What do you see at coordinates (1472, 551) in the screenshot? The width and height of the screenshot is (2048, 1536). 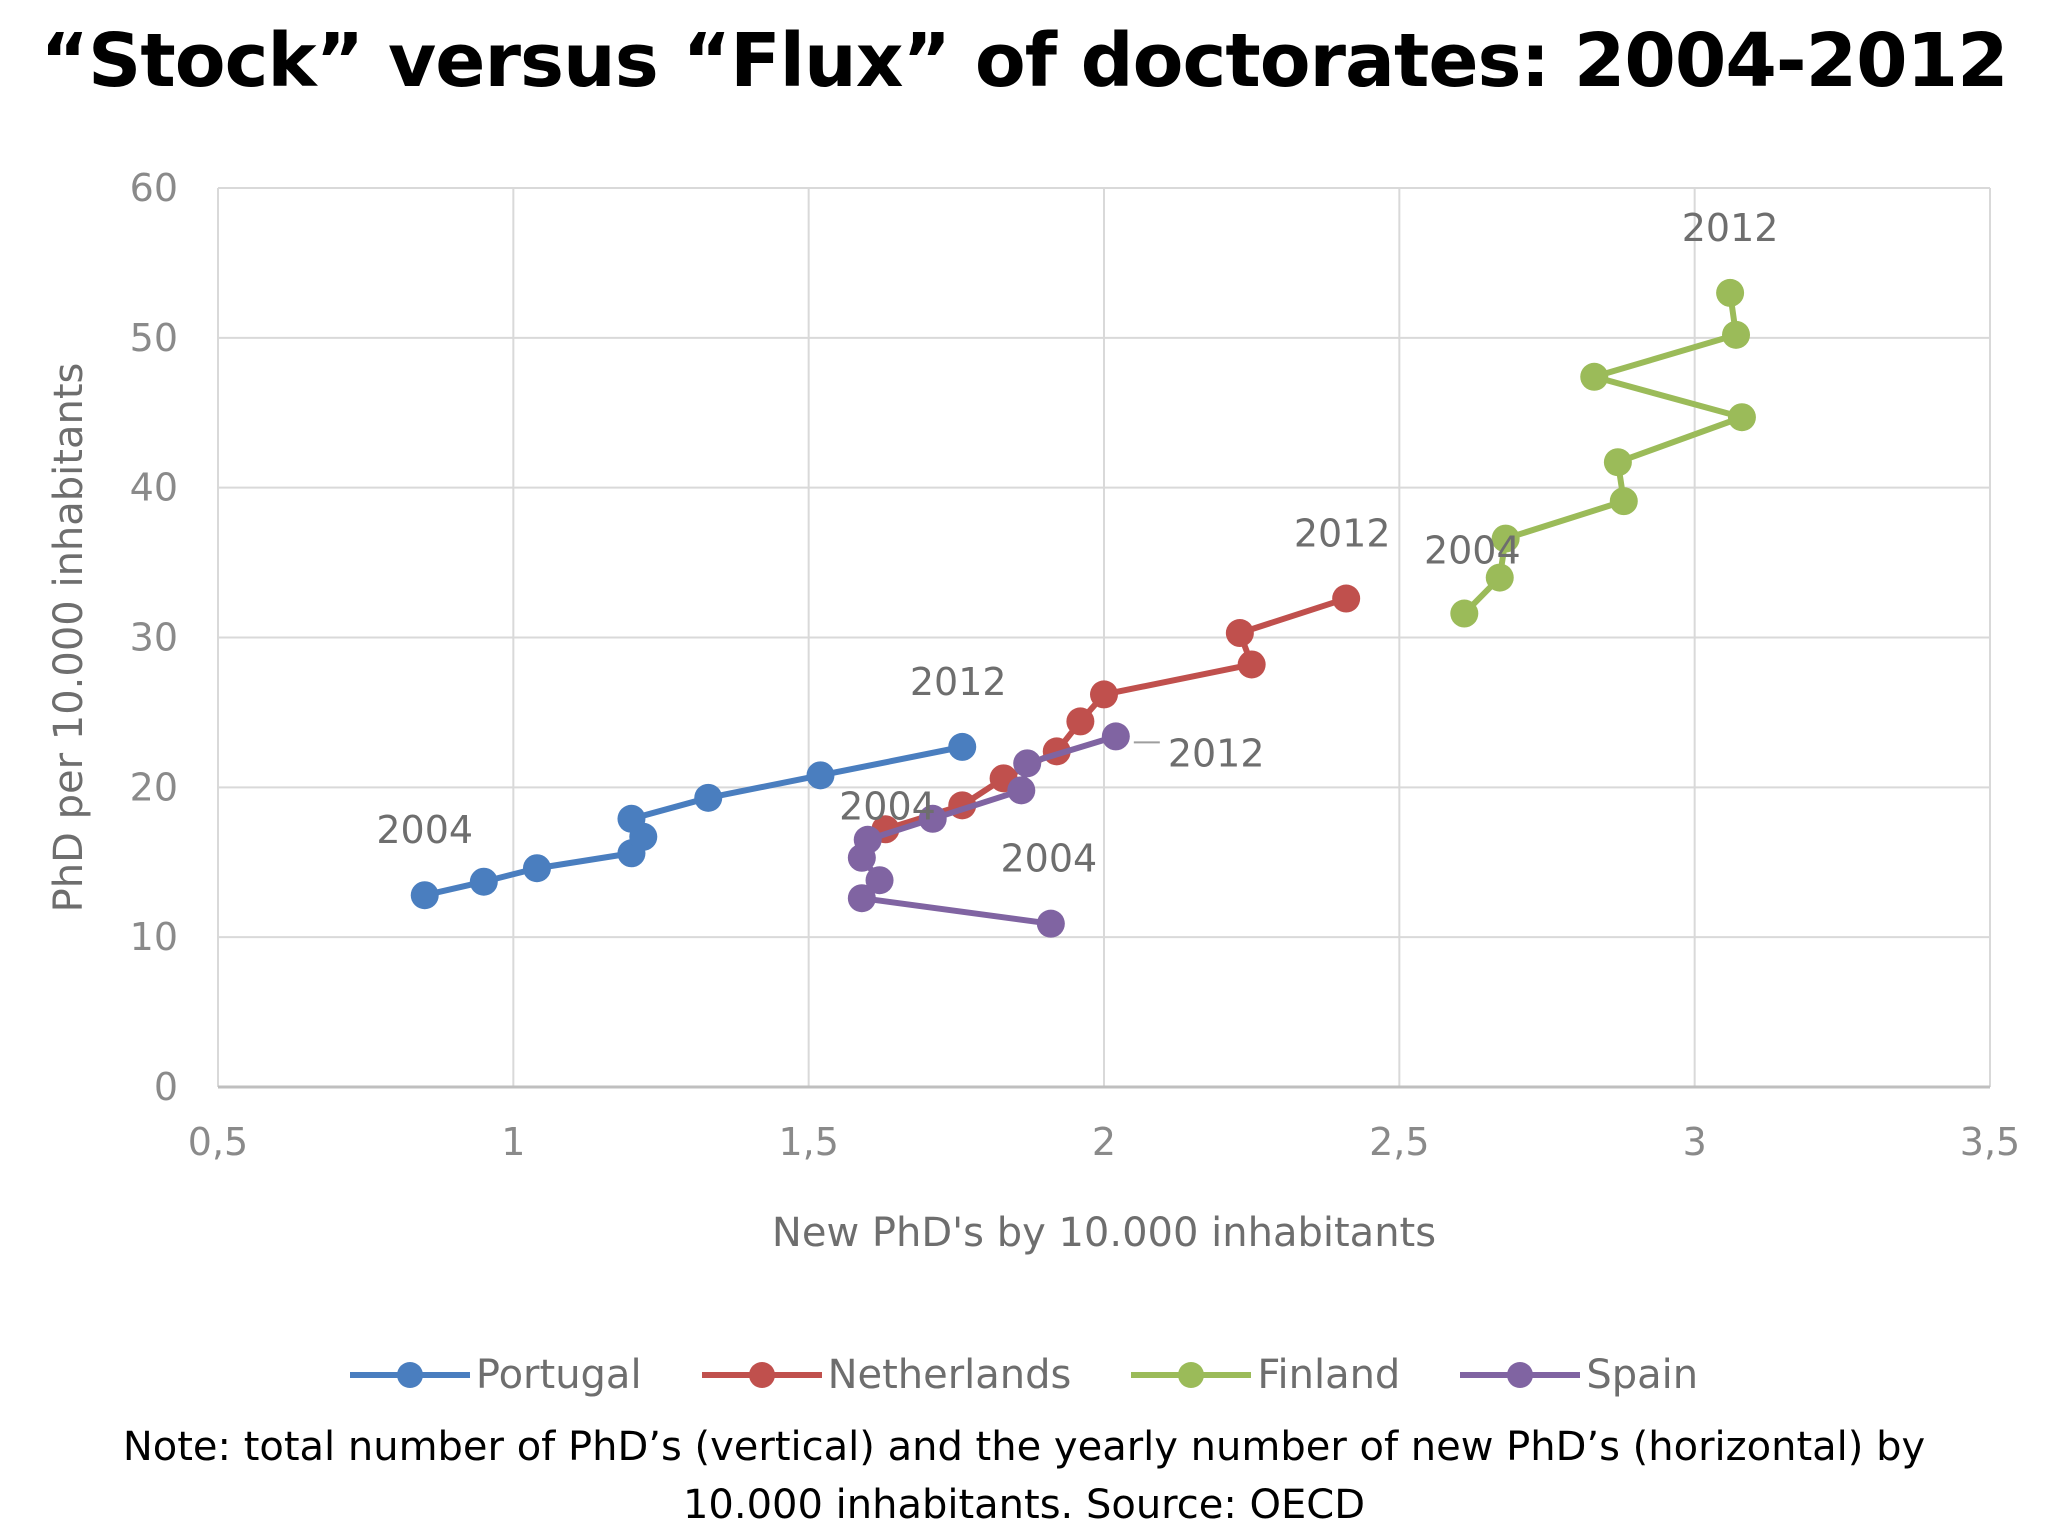 I see `annotation-finland-2004: 2004` at bounding box center [1472, 551].